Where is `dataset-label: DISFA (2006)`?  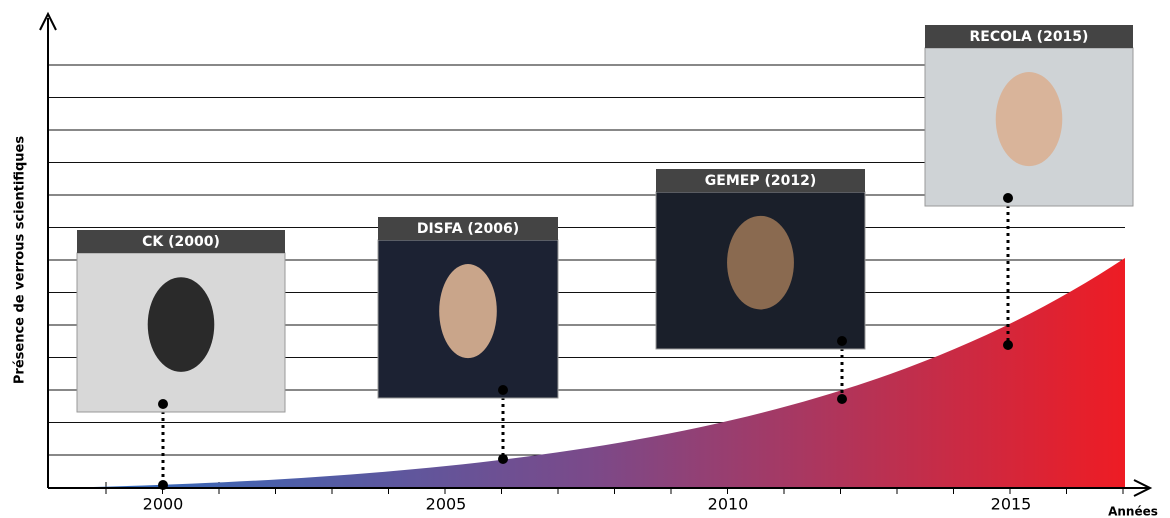 dataset-label: DISFA (2006) is located at coordinates (468, 229).